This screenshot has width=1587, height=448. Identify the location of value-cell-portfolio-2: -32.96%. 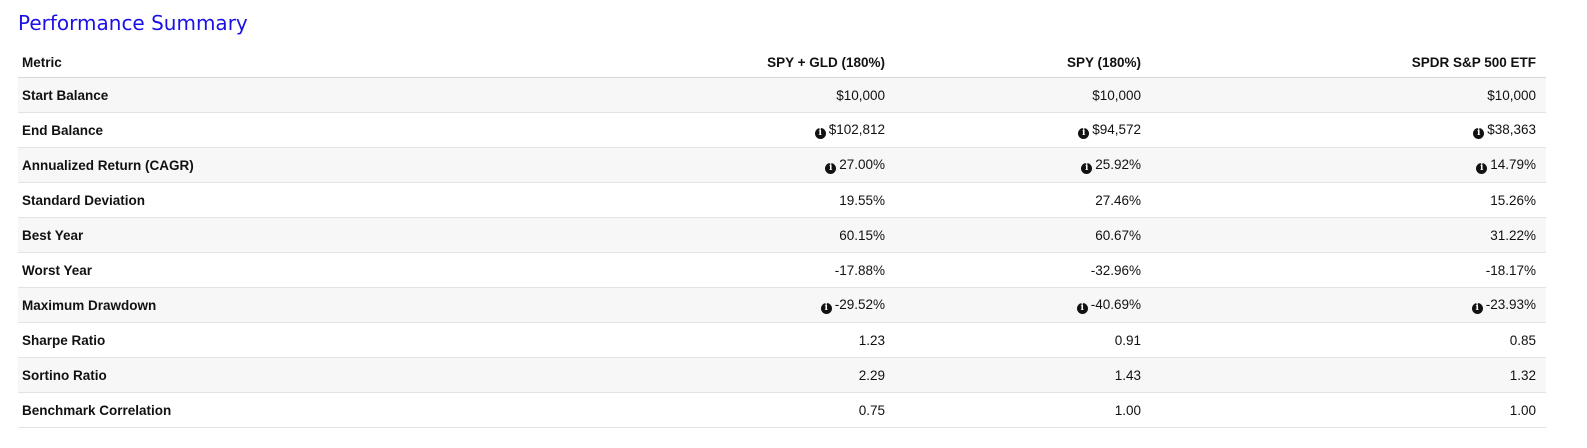
(1023, 270).